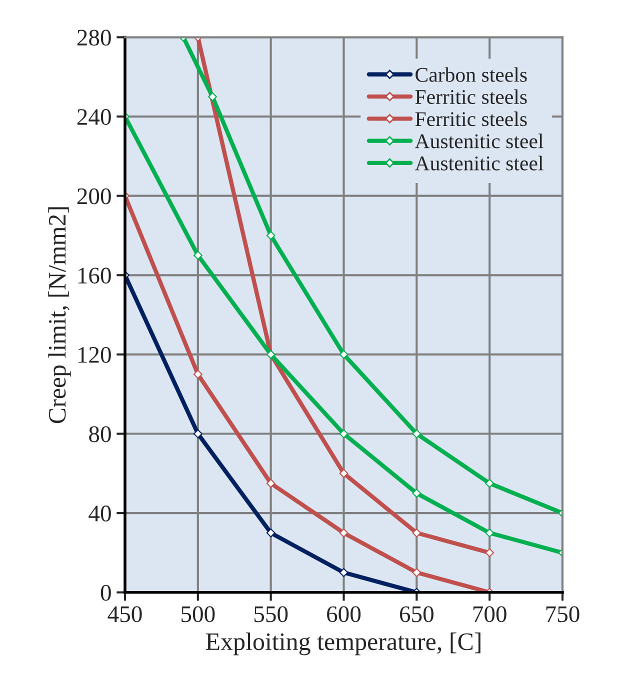  Describe the element at coordinates (417, 614) in the screenshot. I see `x-tick-label: 650` at that location.